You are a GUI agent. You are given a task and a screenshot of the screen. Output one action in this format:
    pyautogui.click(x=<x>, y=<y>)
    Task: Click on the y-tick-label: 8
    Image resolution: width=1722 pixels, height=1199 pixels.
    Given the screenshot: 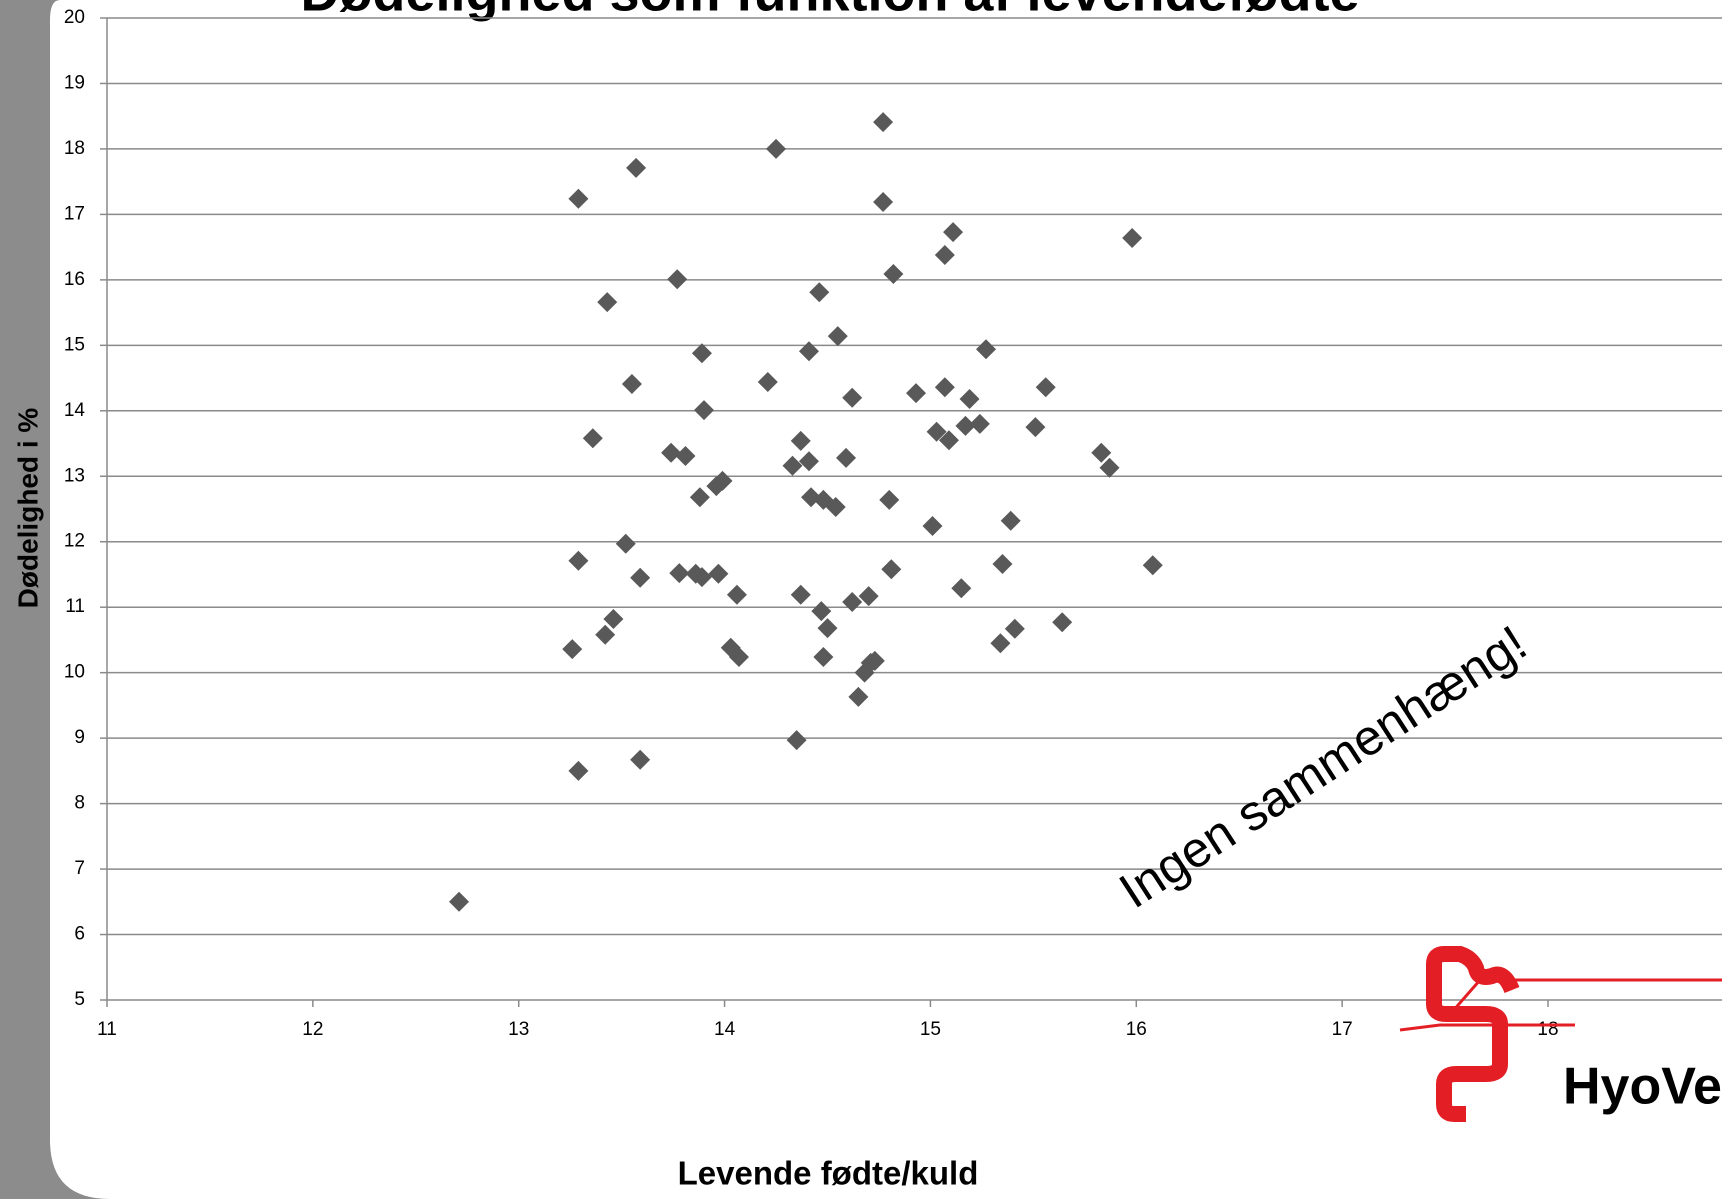 What is the action you would take?
    pyautogui.click(x=79, y=803)
    